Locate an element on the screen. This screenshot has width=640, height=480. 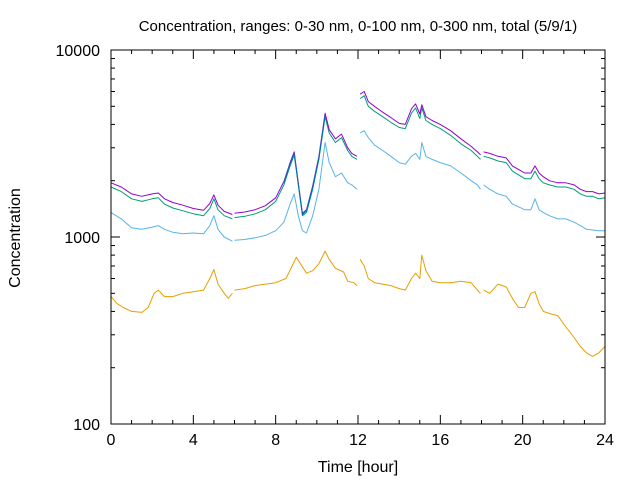
x-tick-label: 8 is located at coordinates (275, 440).